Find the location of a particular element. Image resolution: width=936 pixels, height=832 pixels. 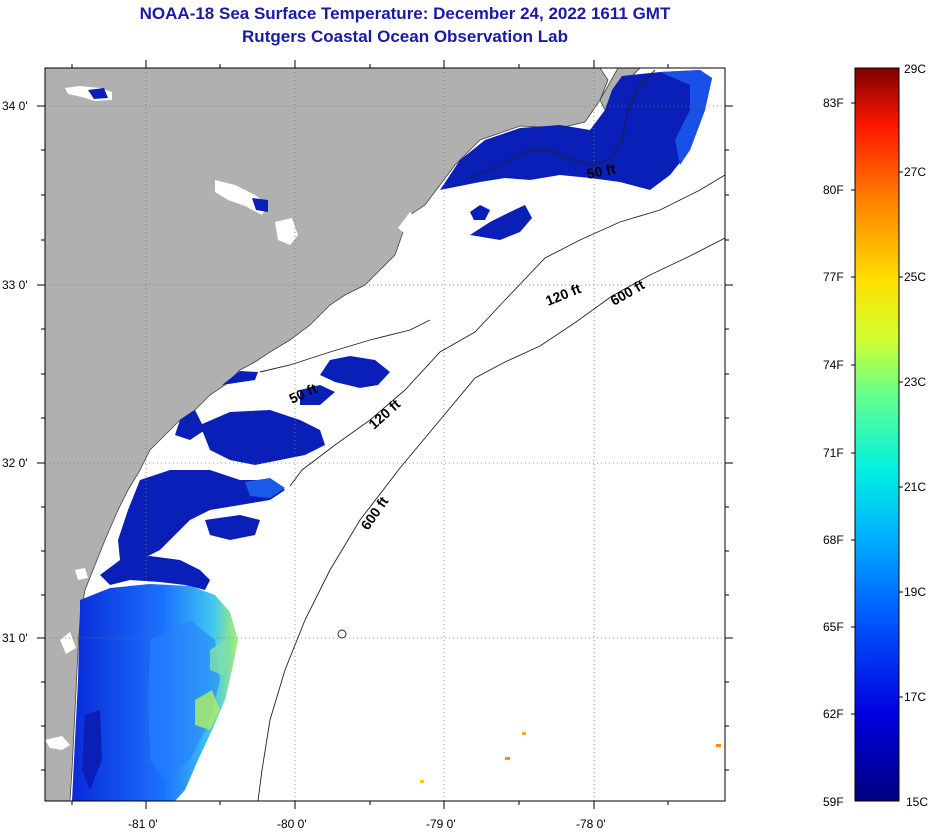

cb-f-80: 80F is located at coordinates (833, 190).